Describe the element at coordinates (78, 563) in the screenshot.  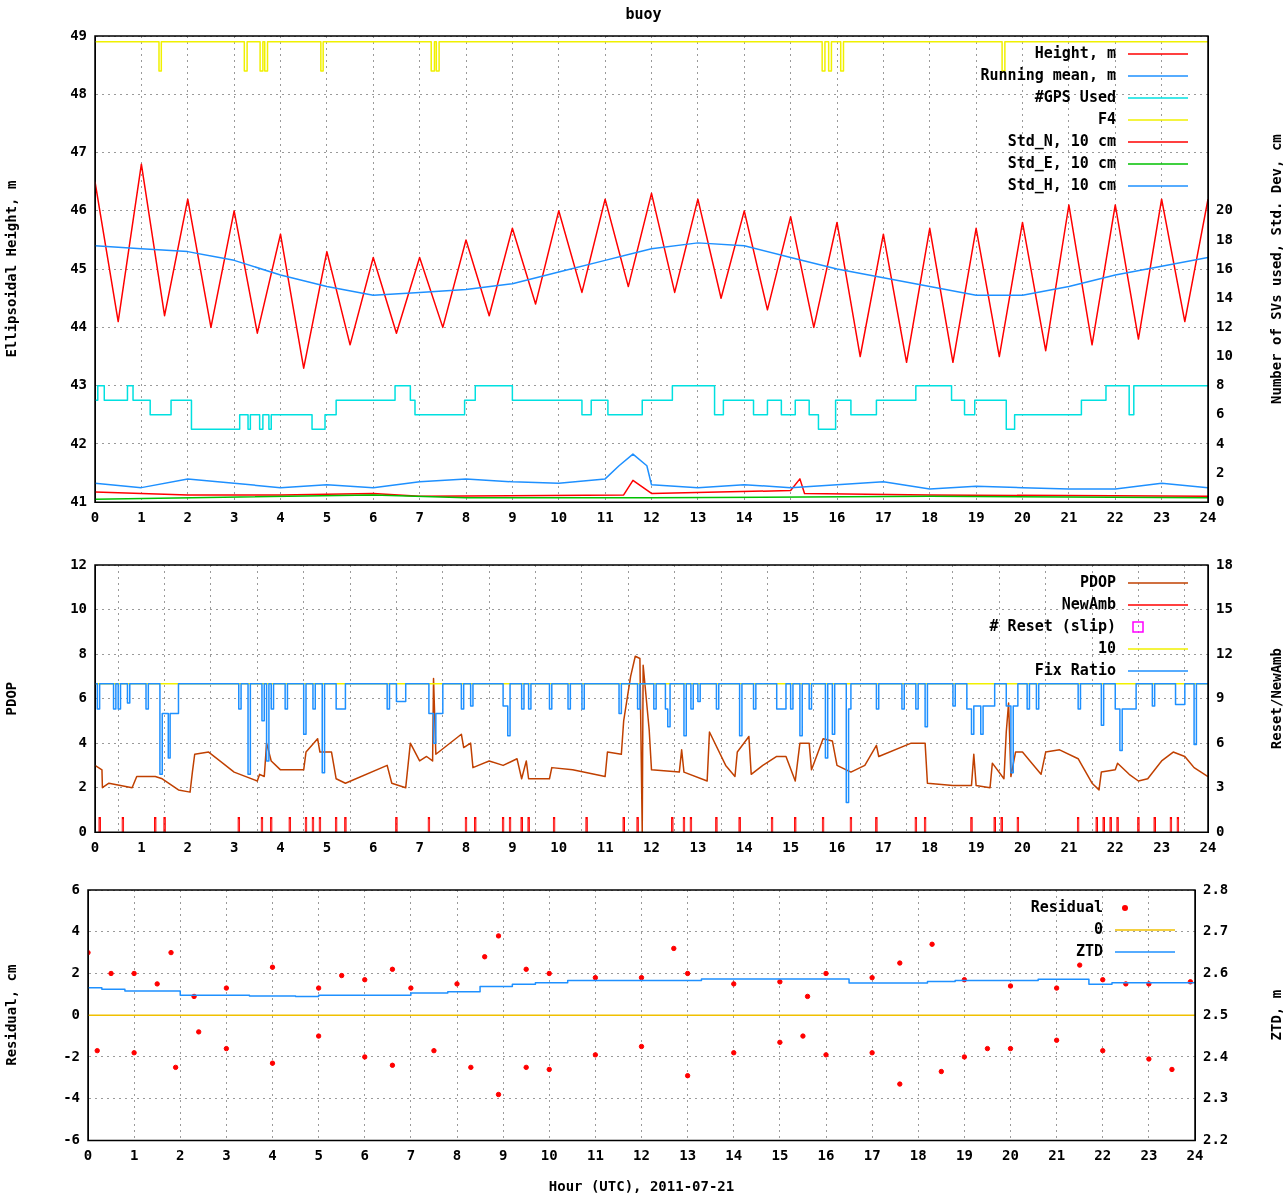
I see `y-tick-label: 12` at that location.